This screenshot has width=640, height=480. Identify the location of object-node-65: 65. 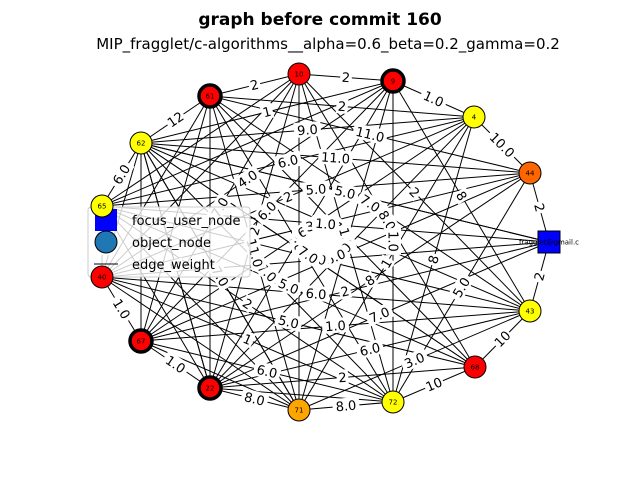
(102, 206).